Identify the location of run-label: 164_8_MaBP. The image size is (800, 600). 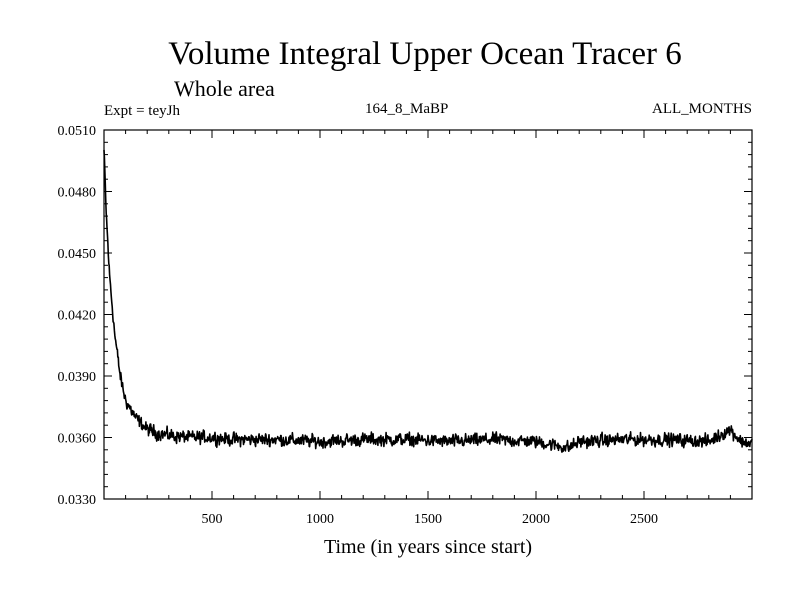
(407, 109).